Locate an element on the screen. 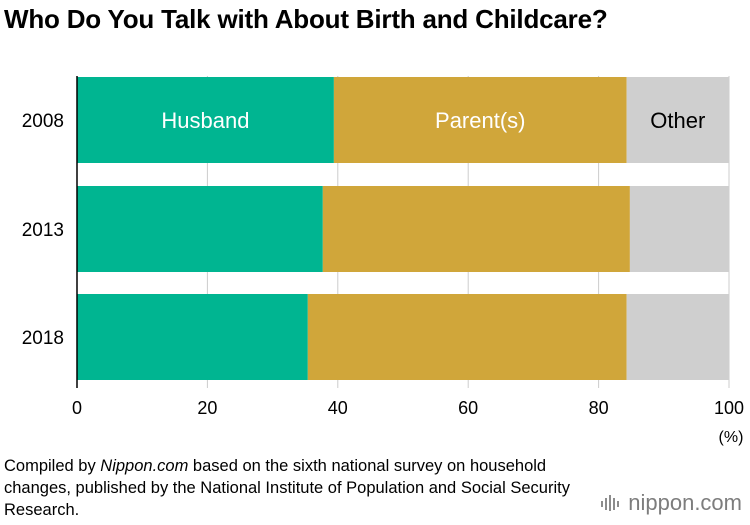 This screenshot has width=750, height=525. nippon-logo-icon is located at coordinates (610, 503).